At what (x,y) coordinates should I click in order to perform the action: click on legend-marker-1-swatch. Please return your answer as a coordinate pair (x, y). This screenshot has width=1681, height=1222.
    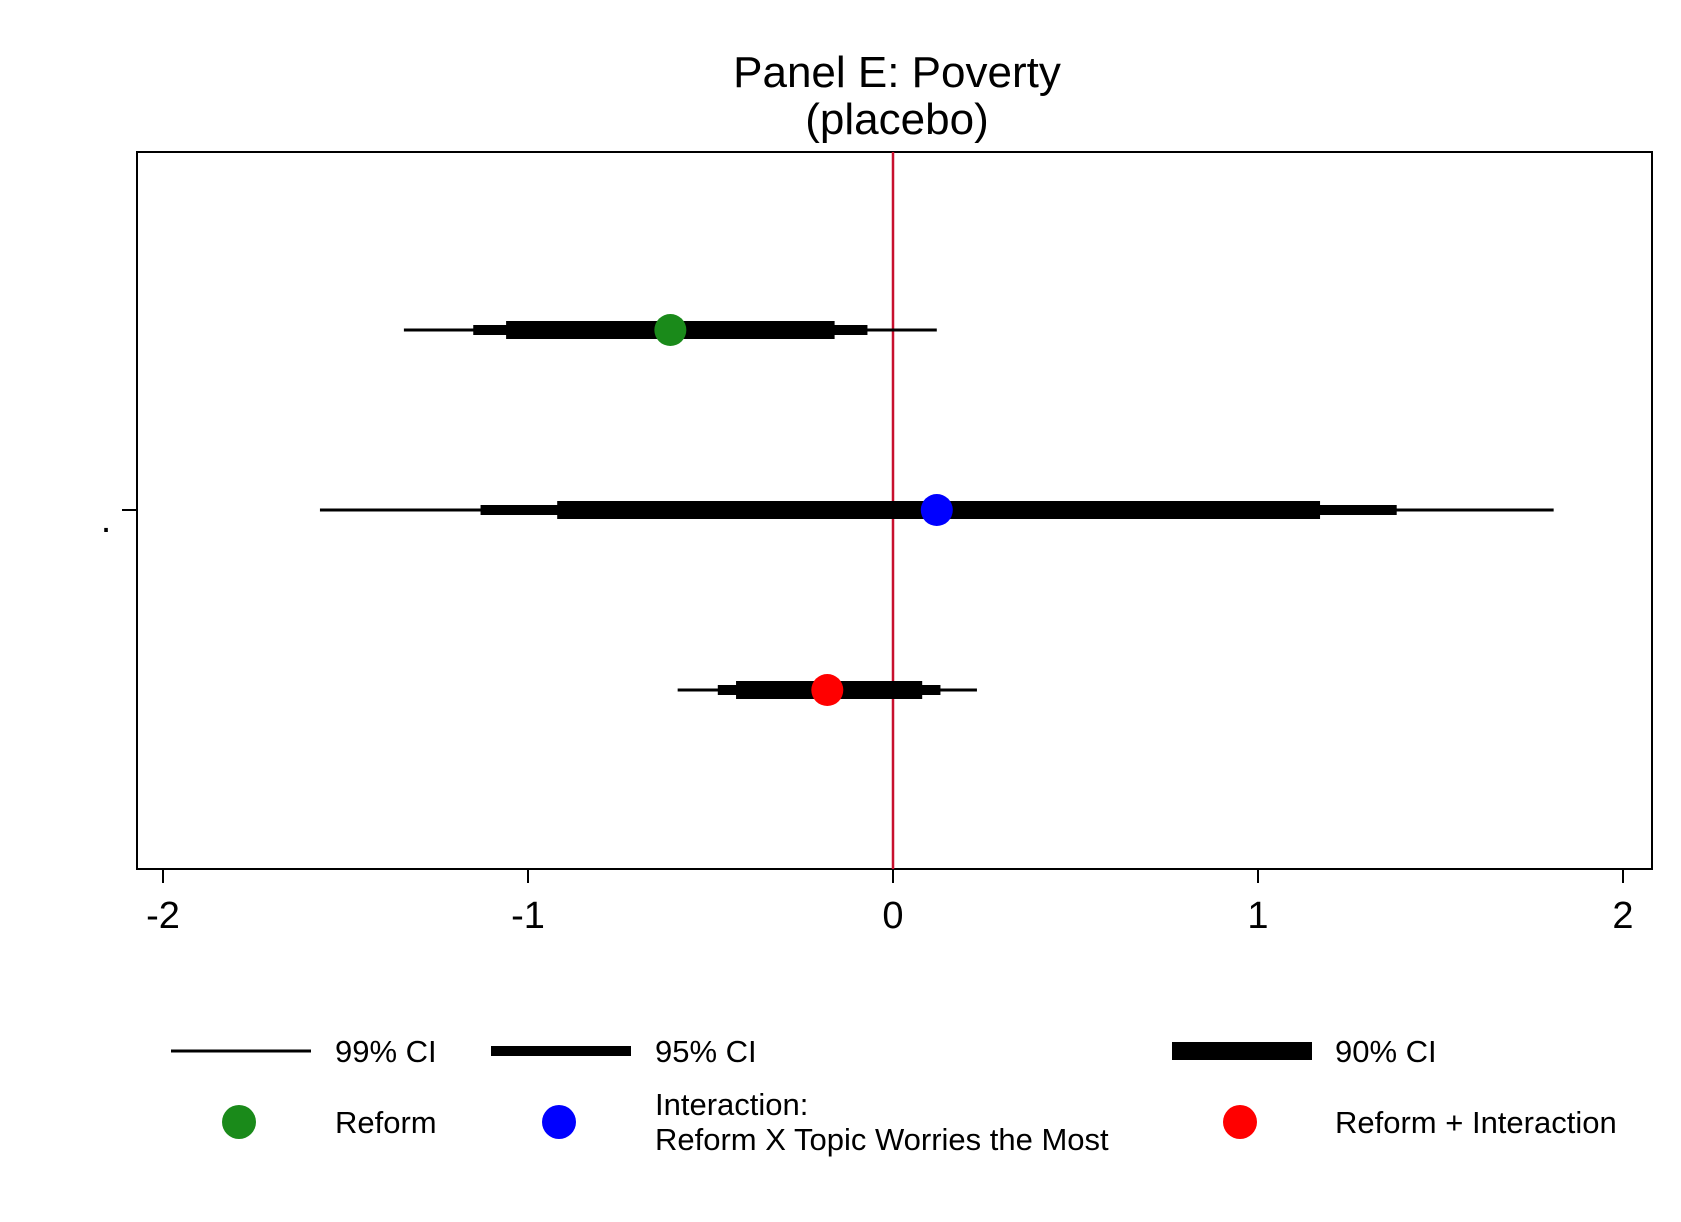
    Looking at the image, I should click on (559, 1122).